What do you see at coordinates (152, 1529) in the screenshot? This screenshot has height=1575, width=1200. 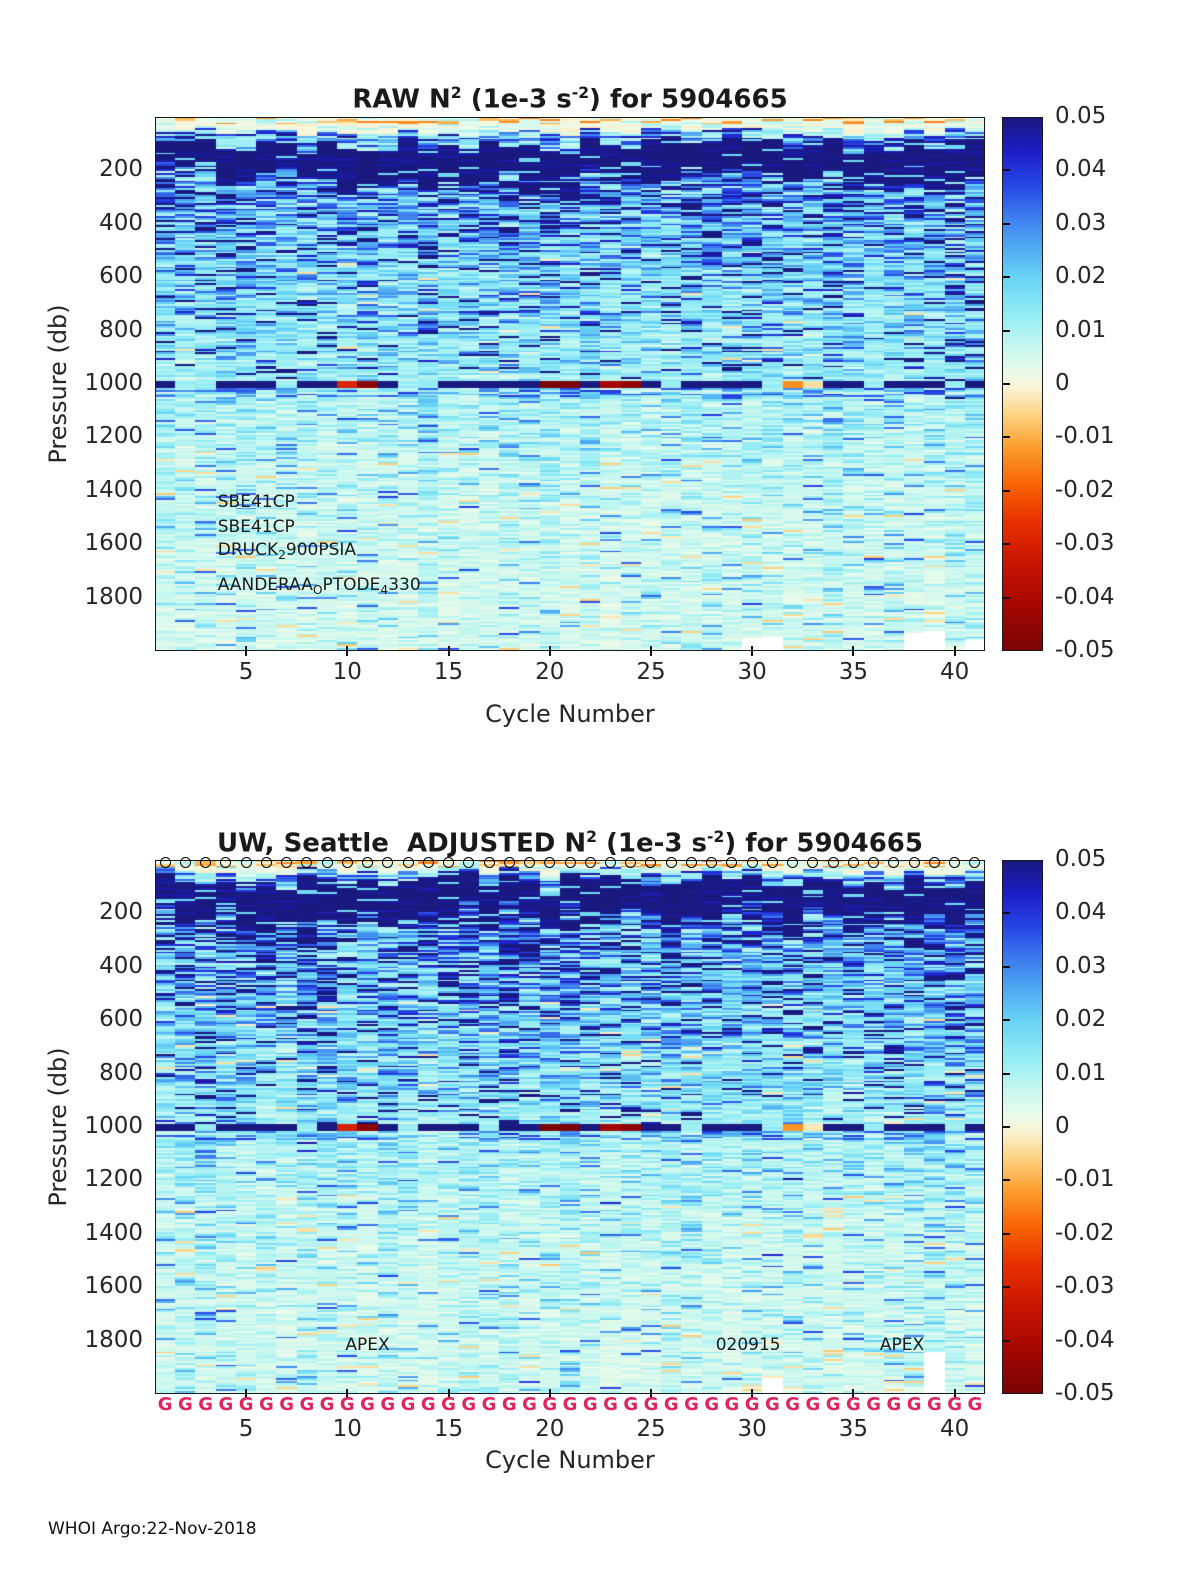 I see `provenance-footer: WHOI Argo:22-Nov-2018` at bounding box center [152, 1529].